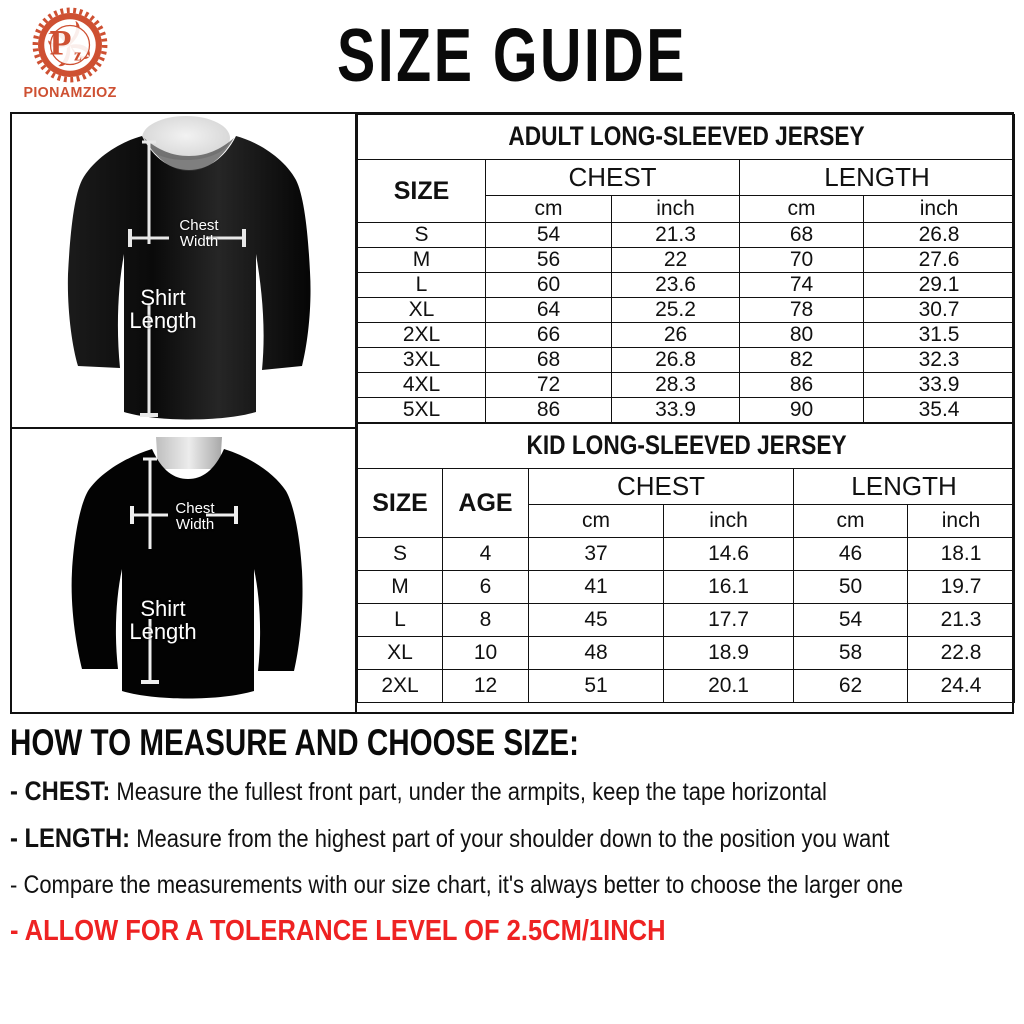  What do you see at coordinates (728, 620) in the screenshot?
I see `cell-chest-inch: 17.7` at bounding box center [728, 620].